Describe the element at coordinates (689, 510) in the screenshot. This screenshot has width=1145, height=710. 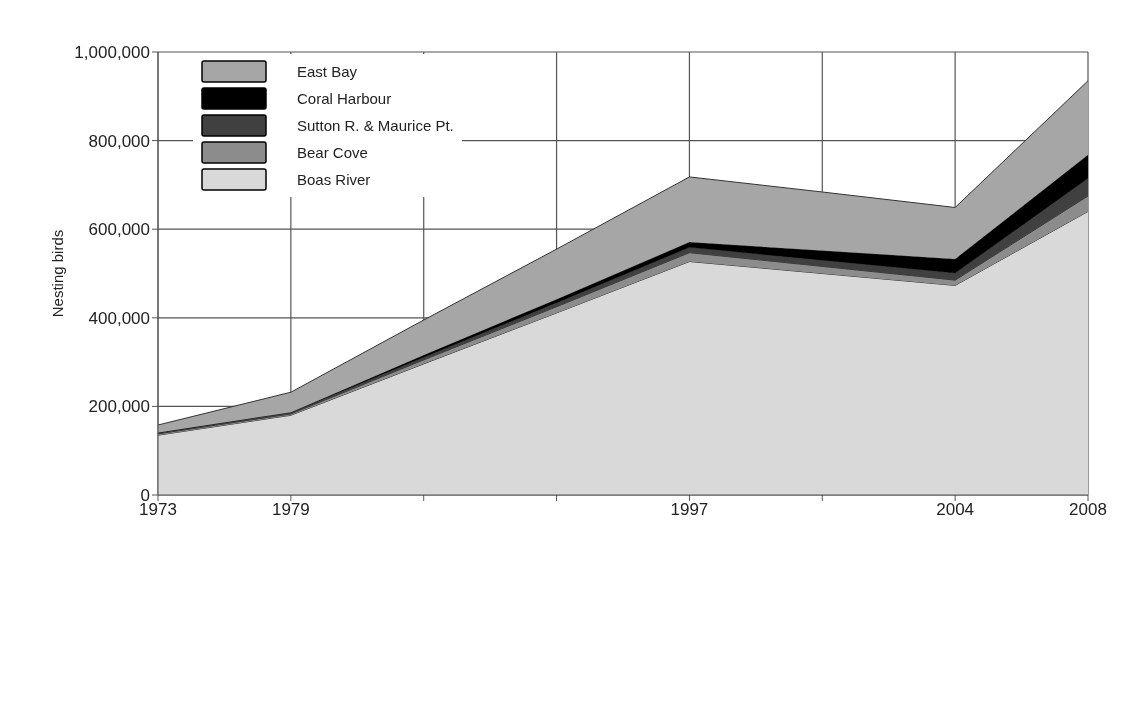
I see `x-tick-label: 1997` at that location.